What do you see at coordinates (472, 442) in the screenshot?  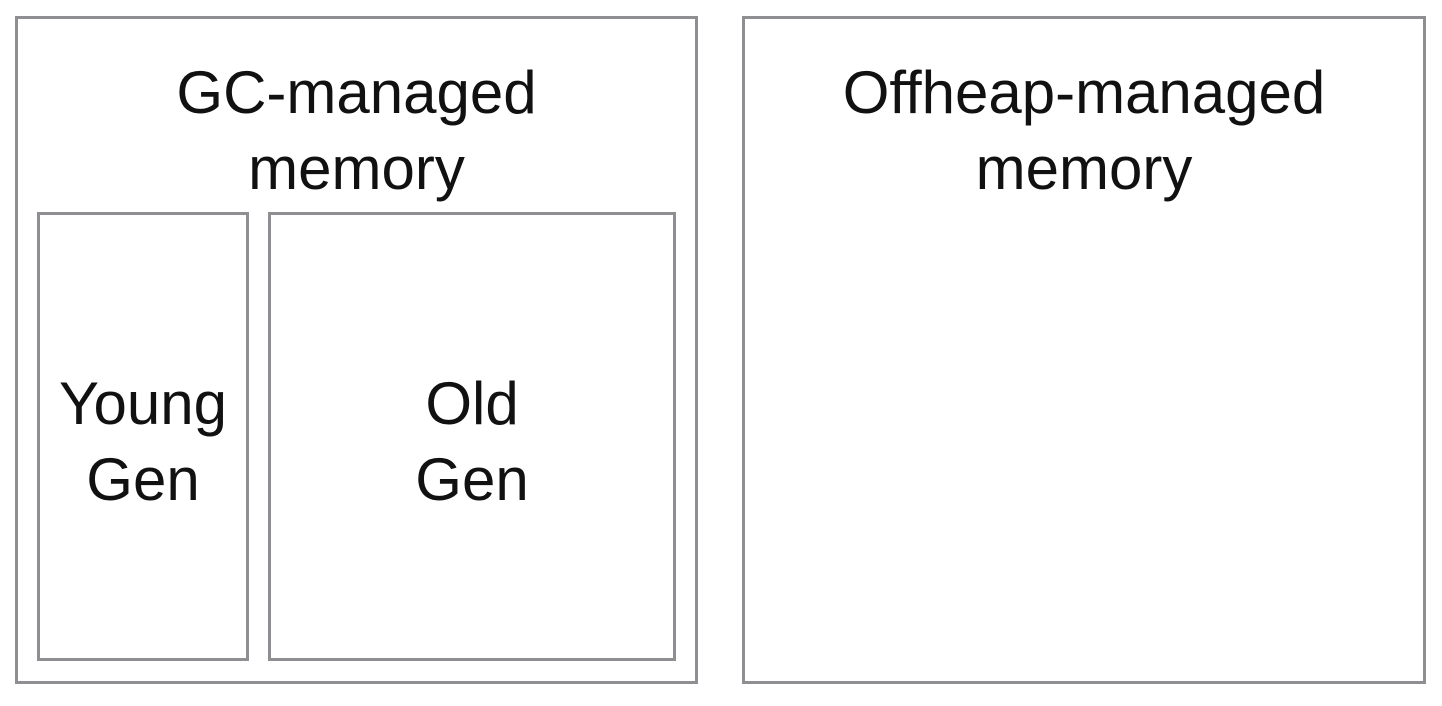 I see `old-gen-label: Old Gen` at bounding box center [472, 442].